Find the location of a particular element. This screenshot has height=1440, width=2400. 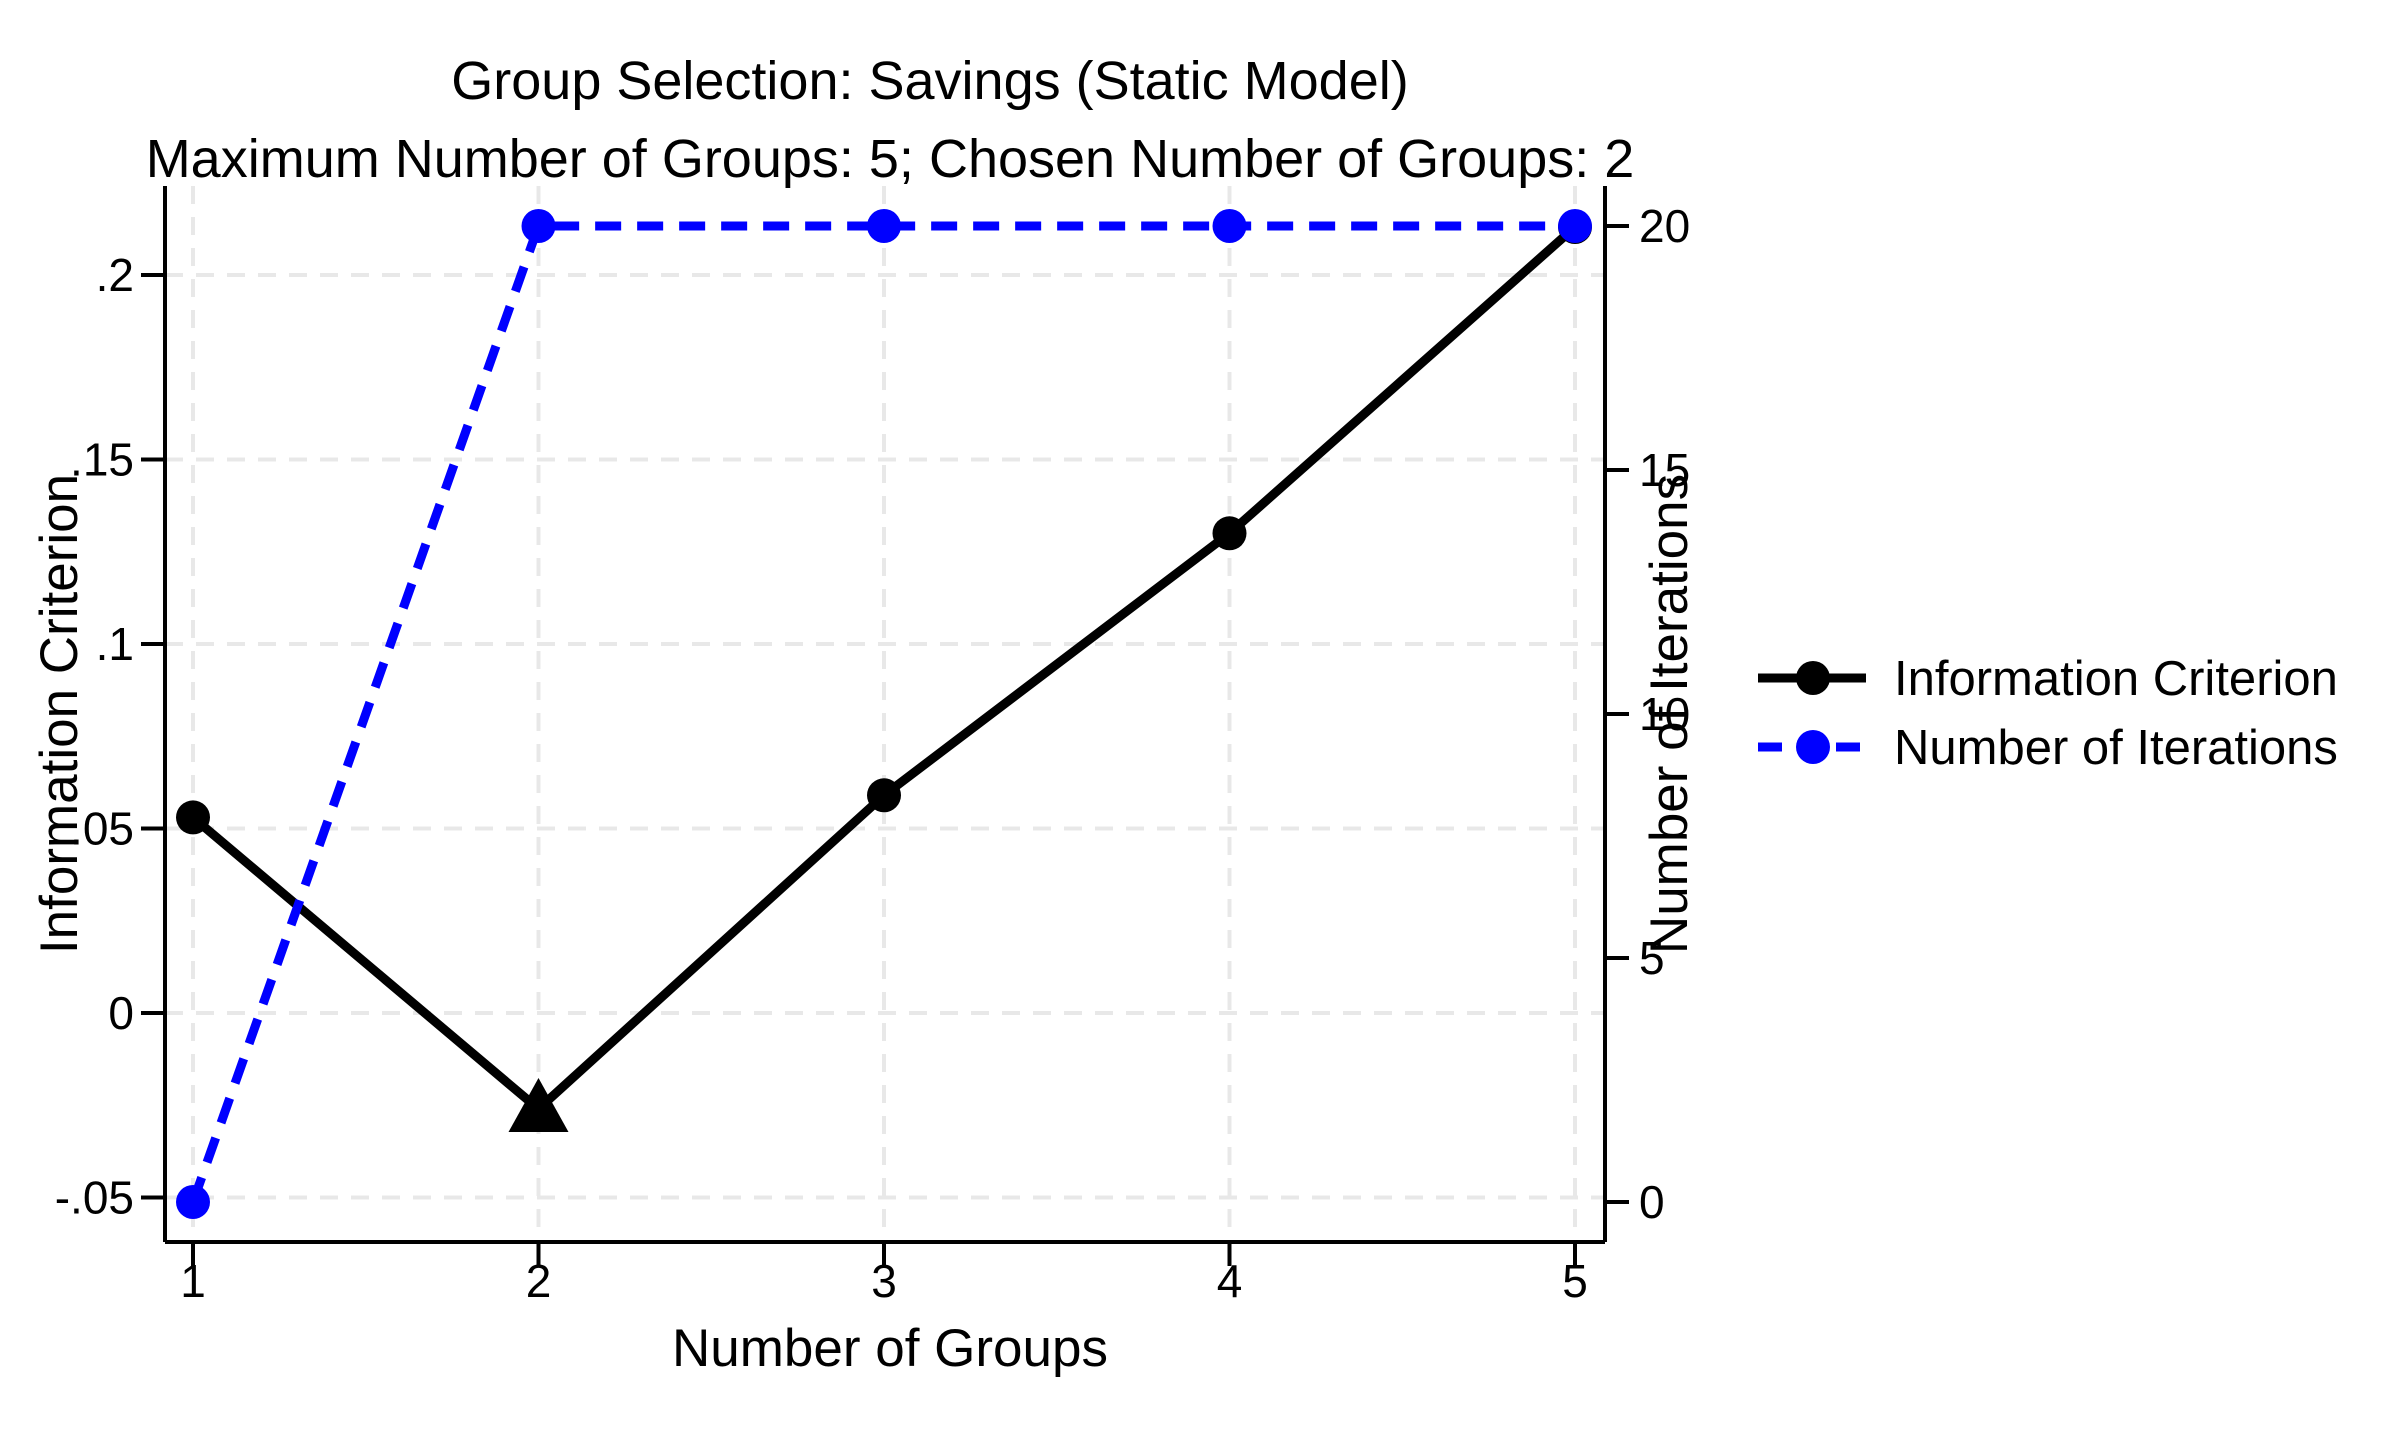

x-tick-label: 5 is located at coordinates (1575, 1281).